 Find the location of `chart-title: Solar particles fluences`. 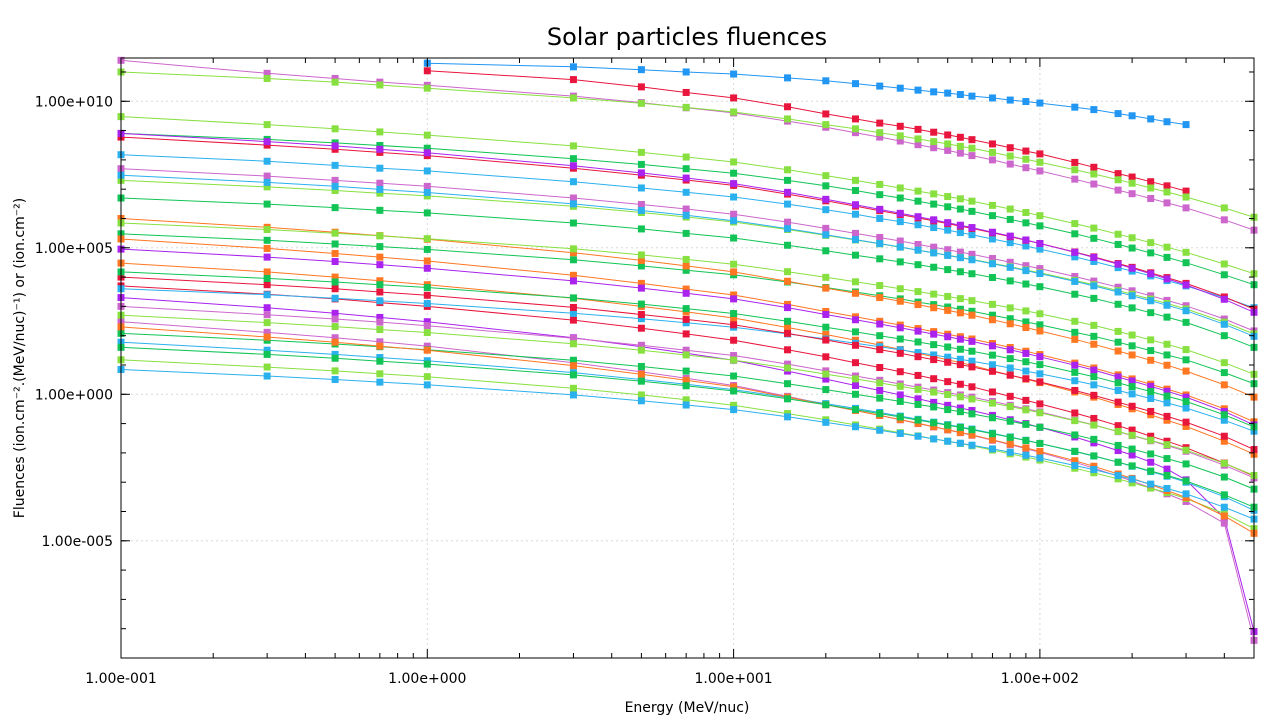

chart-title: Solar particles fluences is located at coordinates (687, 37).